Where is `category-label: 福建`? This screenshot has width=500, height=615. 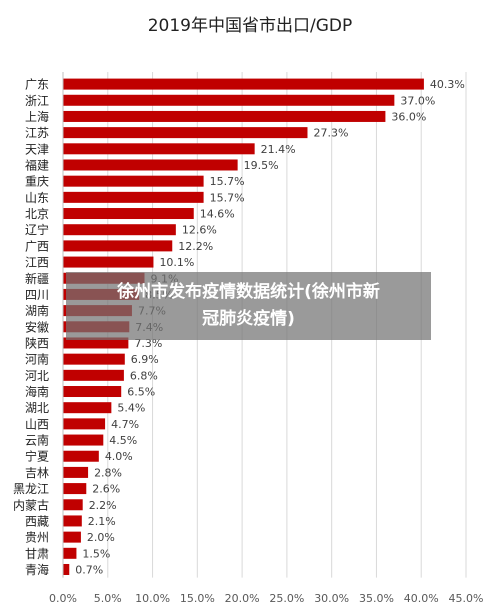 category-label: 福建 is located at coordinates (37, 164).